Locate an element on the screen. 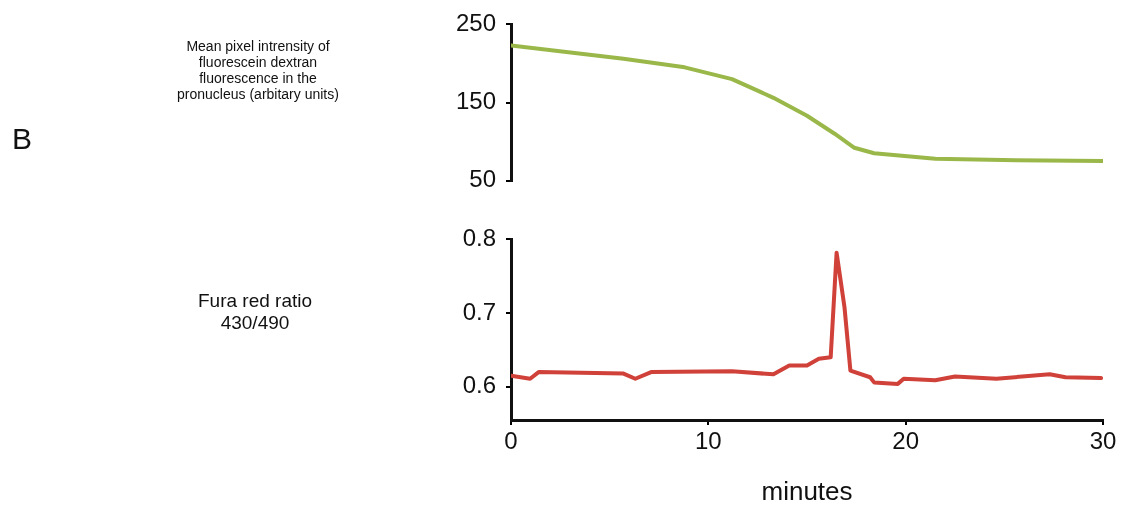  x-tick-label: 30 is located at coordinates (1103, 441).